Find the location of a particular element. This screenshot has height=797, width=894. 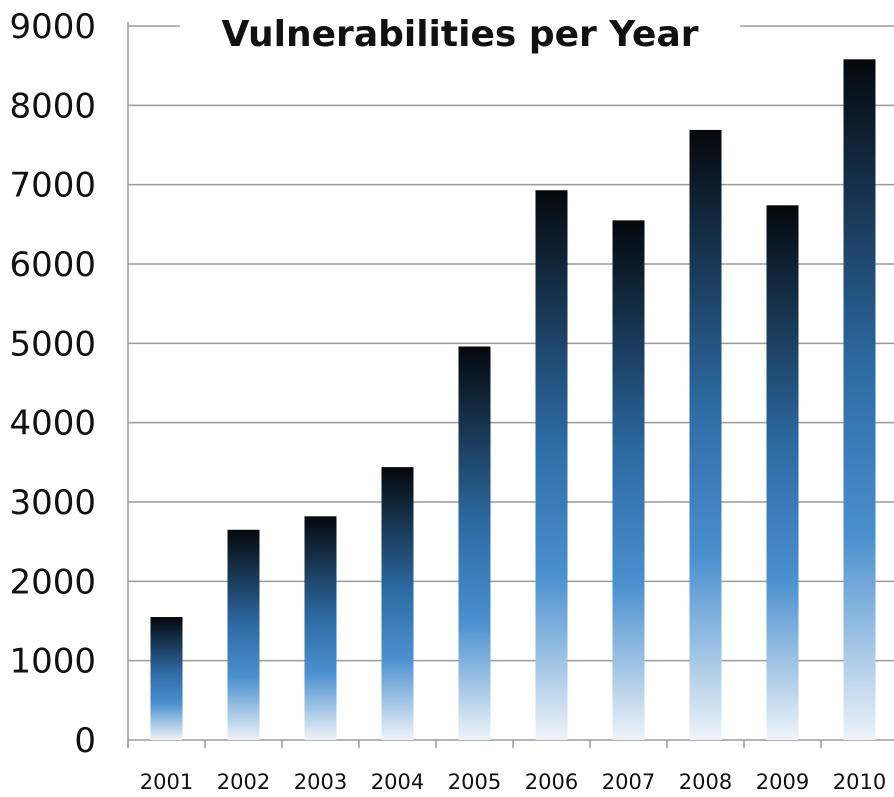

bar-2003 is located at coordinates (320, 628).